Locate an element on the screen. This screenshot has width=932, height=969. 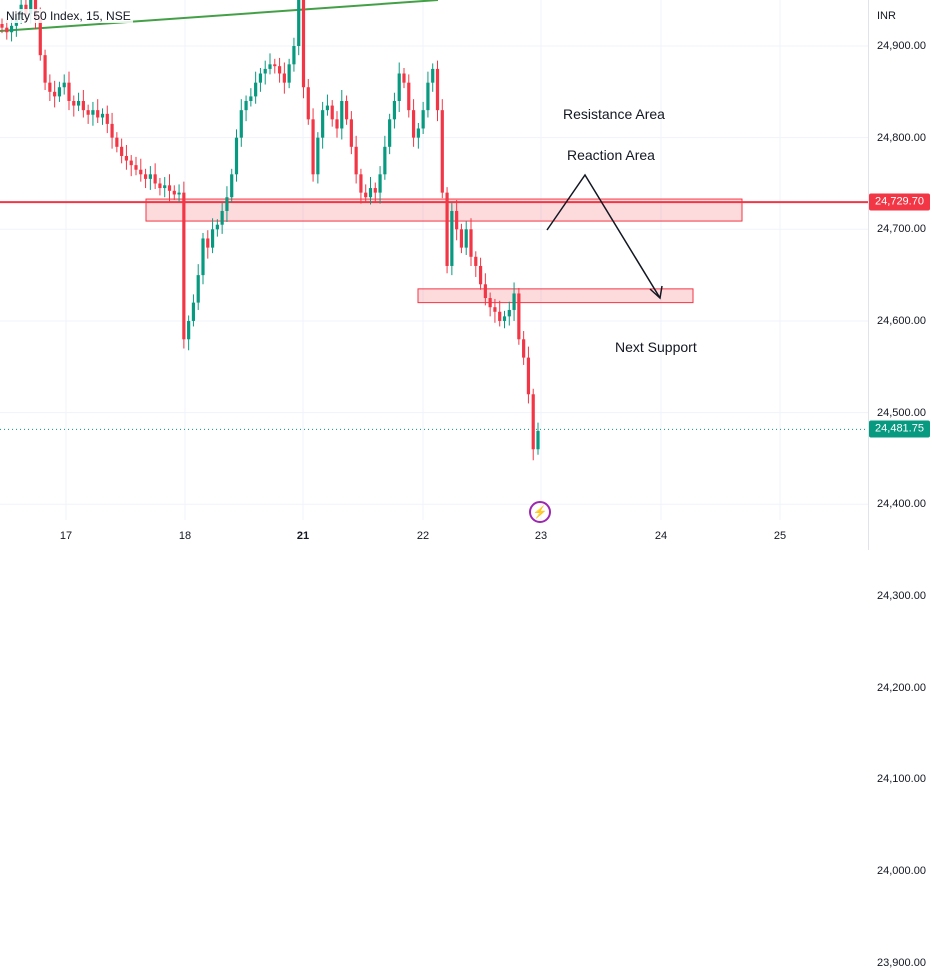
time-tick-label: 17 is located at coordinates (66, 536).